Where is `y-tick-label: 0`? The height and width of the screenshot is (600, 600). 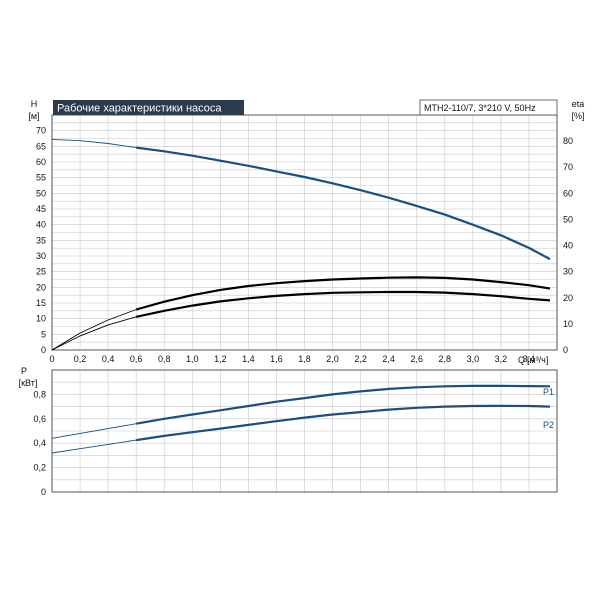 y-tick-label: 0 is located at coordinates (43, 350).